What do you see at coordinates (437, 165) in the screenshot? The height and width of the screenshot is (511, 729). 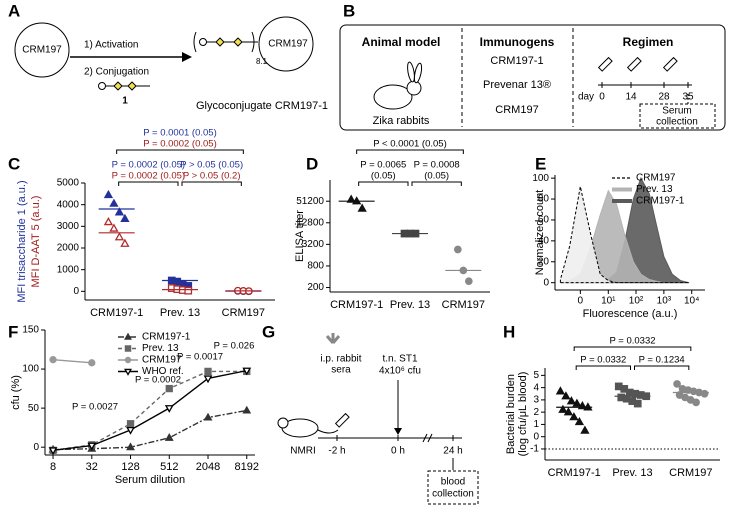 I see `p-value: P = 0.0008` at bounding box center [437, 165].